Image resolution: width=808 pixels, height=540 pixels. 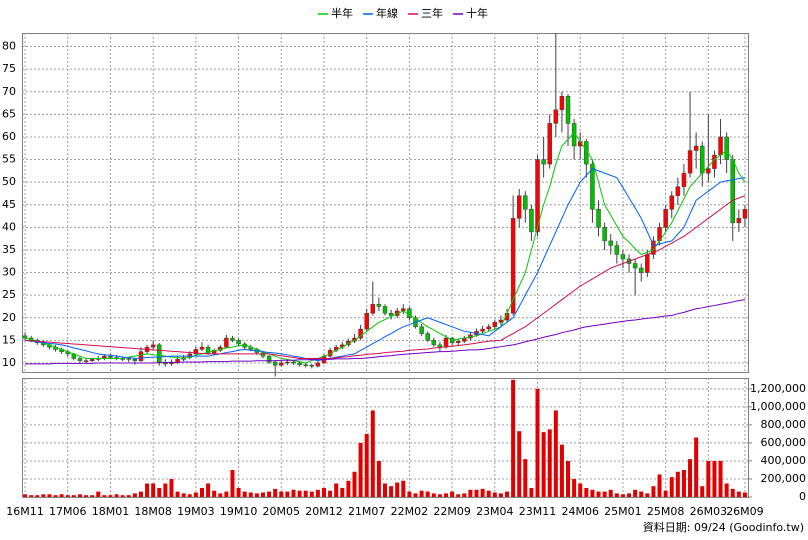 What do you see at coordinates (68, 511) in the screenshot?
I see `x-tick-label: 17M06` at bounding box center [68, 511].